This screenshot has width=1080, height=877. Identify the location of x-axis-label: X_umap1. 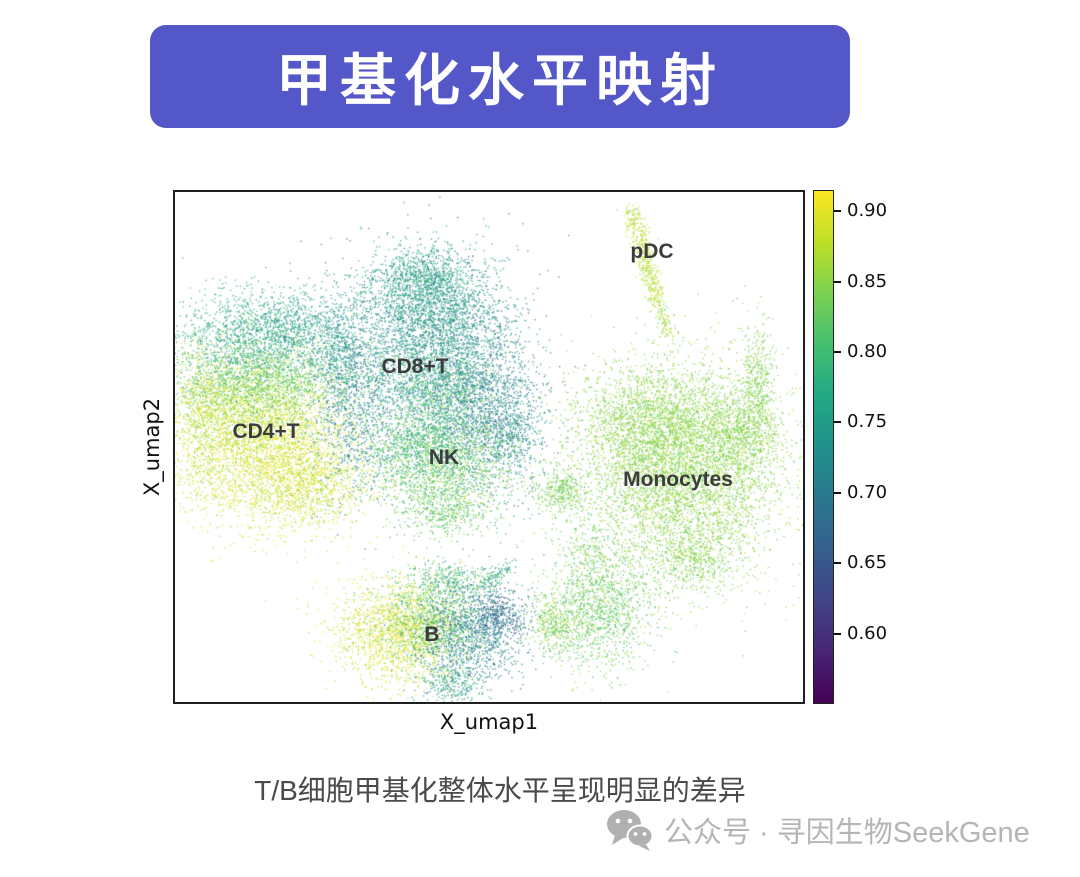
(489, 722).